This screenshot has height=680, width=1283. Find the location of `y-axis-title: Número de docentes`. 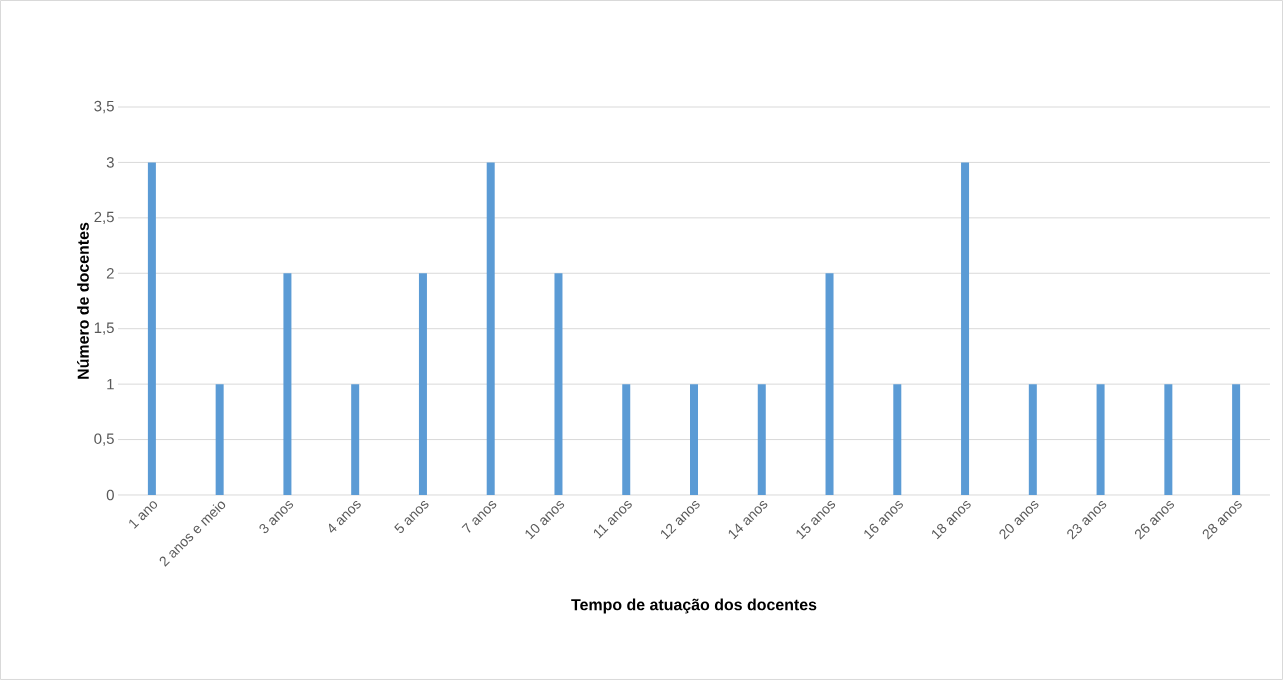

y-axis-title: Número de docentes is located at coordinates (83, 300).